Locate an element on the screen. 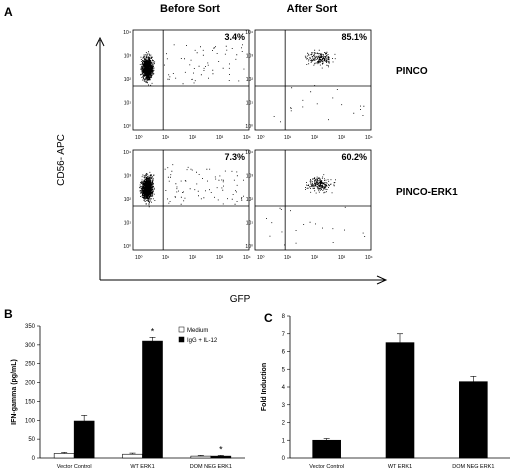  y-tick-label: 350 is located at coordinates (30, 327).